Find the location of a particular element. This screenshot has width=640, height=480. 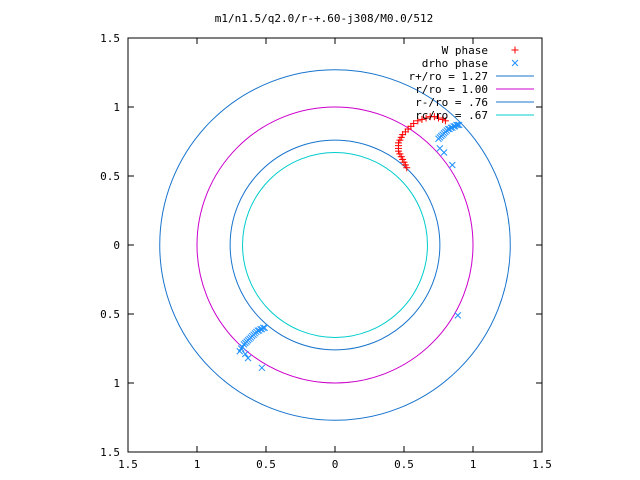

legend-label: W phase is located at coordinates (465, 50).